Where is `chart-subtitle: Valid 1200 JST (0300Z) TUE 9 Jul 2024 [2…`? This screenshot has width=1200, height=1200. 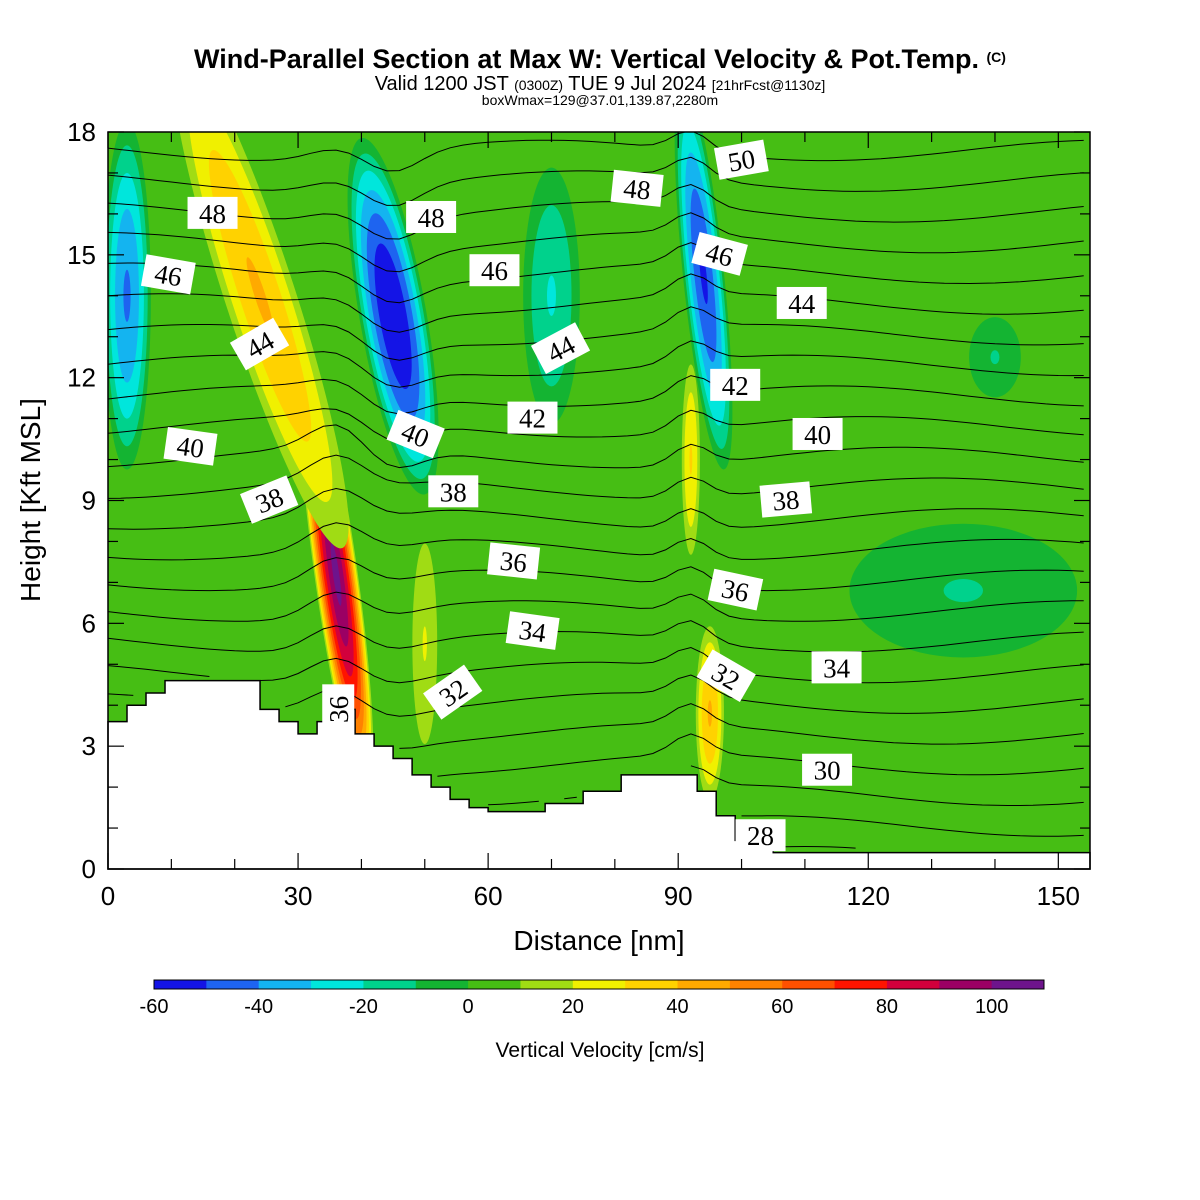 chart-subtitle: Valid 1200 JST (0300Z) TUE 9 Jul 2024 [2… is located at coordinates (600, 84).